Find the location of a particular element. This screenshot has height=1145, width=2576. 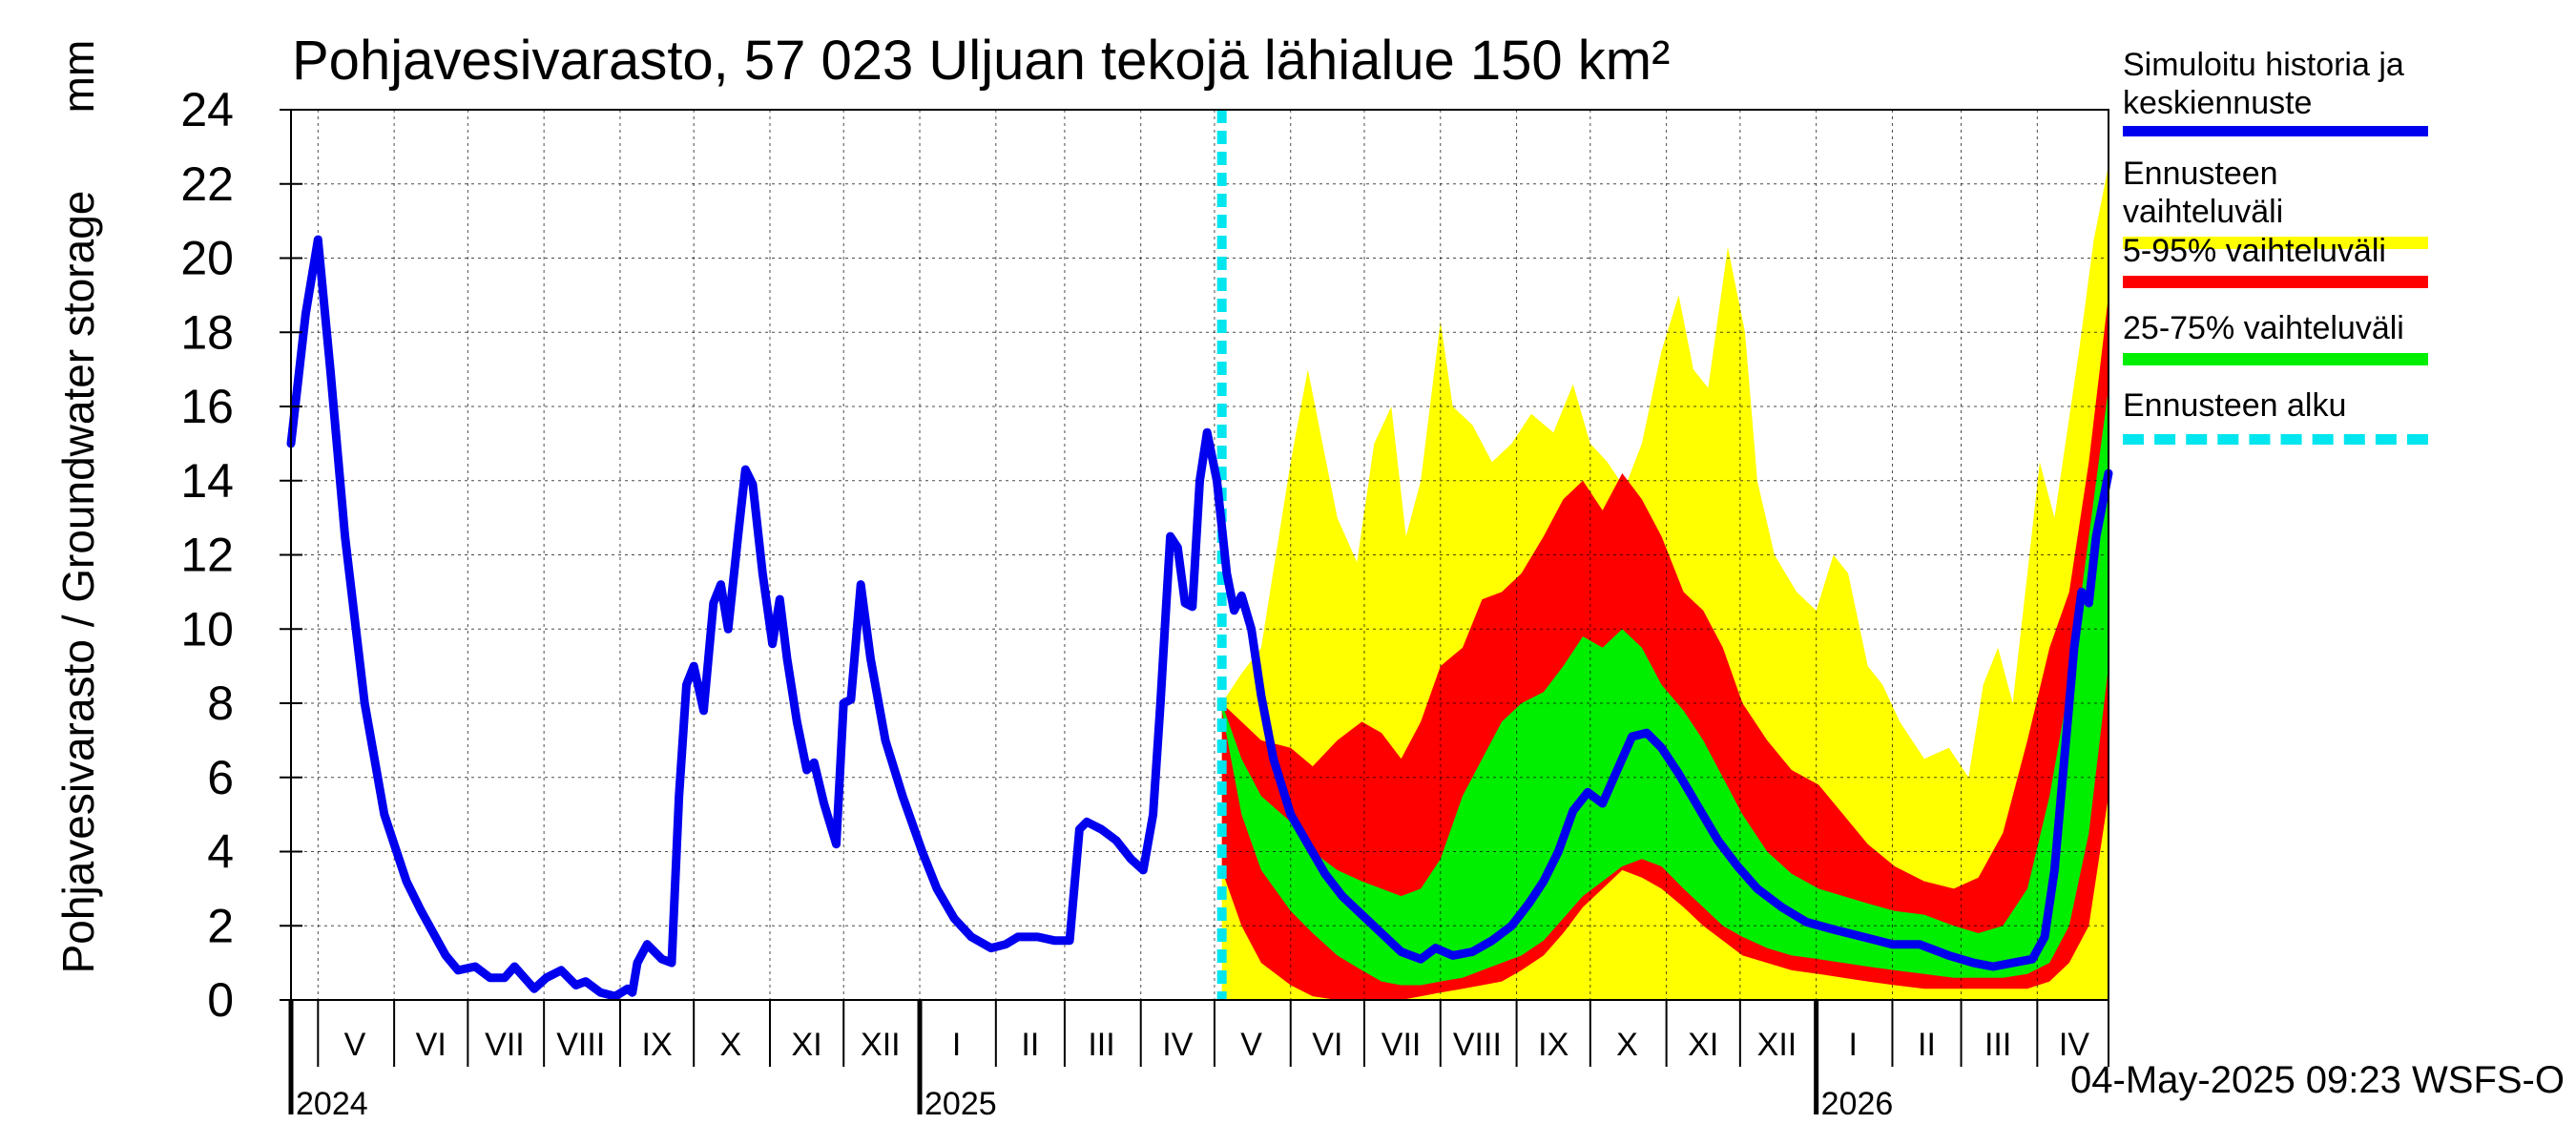

legend-item-full-range: Ennusteen vaihteluväli is located at coordinates (2280, 202).